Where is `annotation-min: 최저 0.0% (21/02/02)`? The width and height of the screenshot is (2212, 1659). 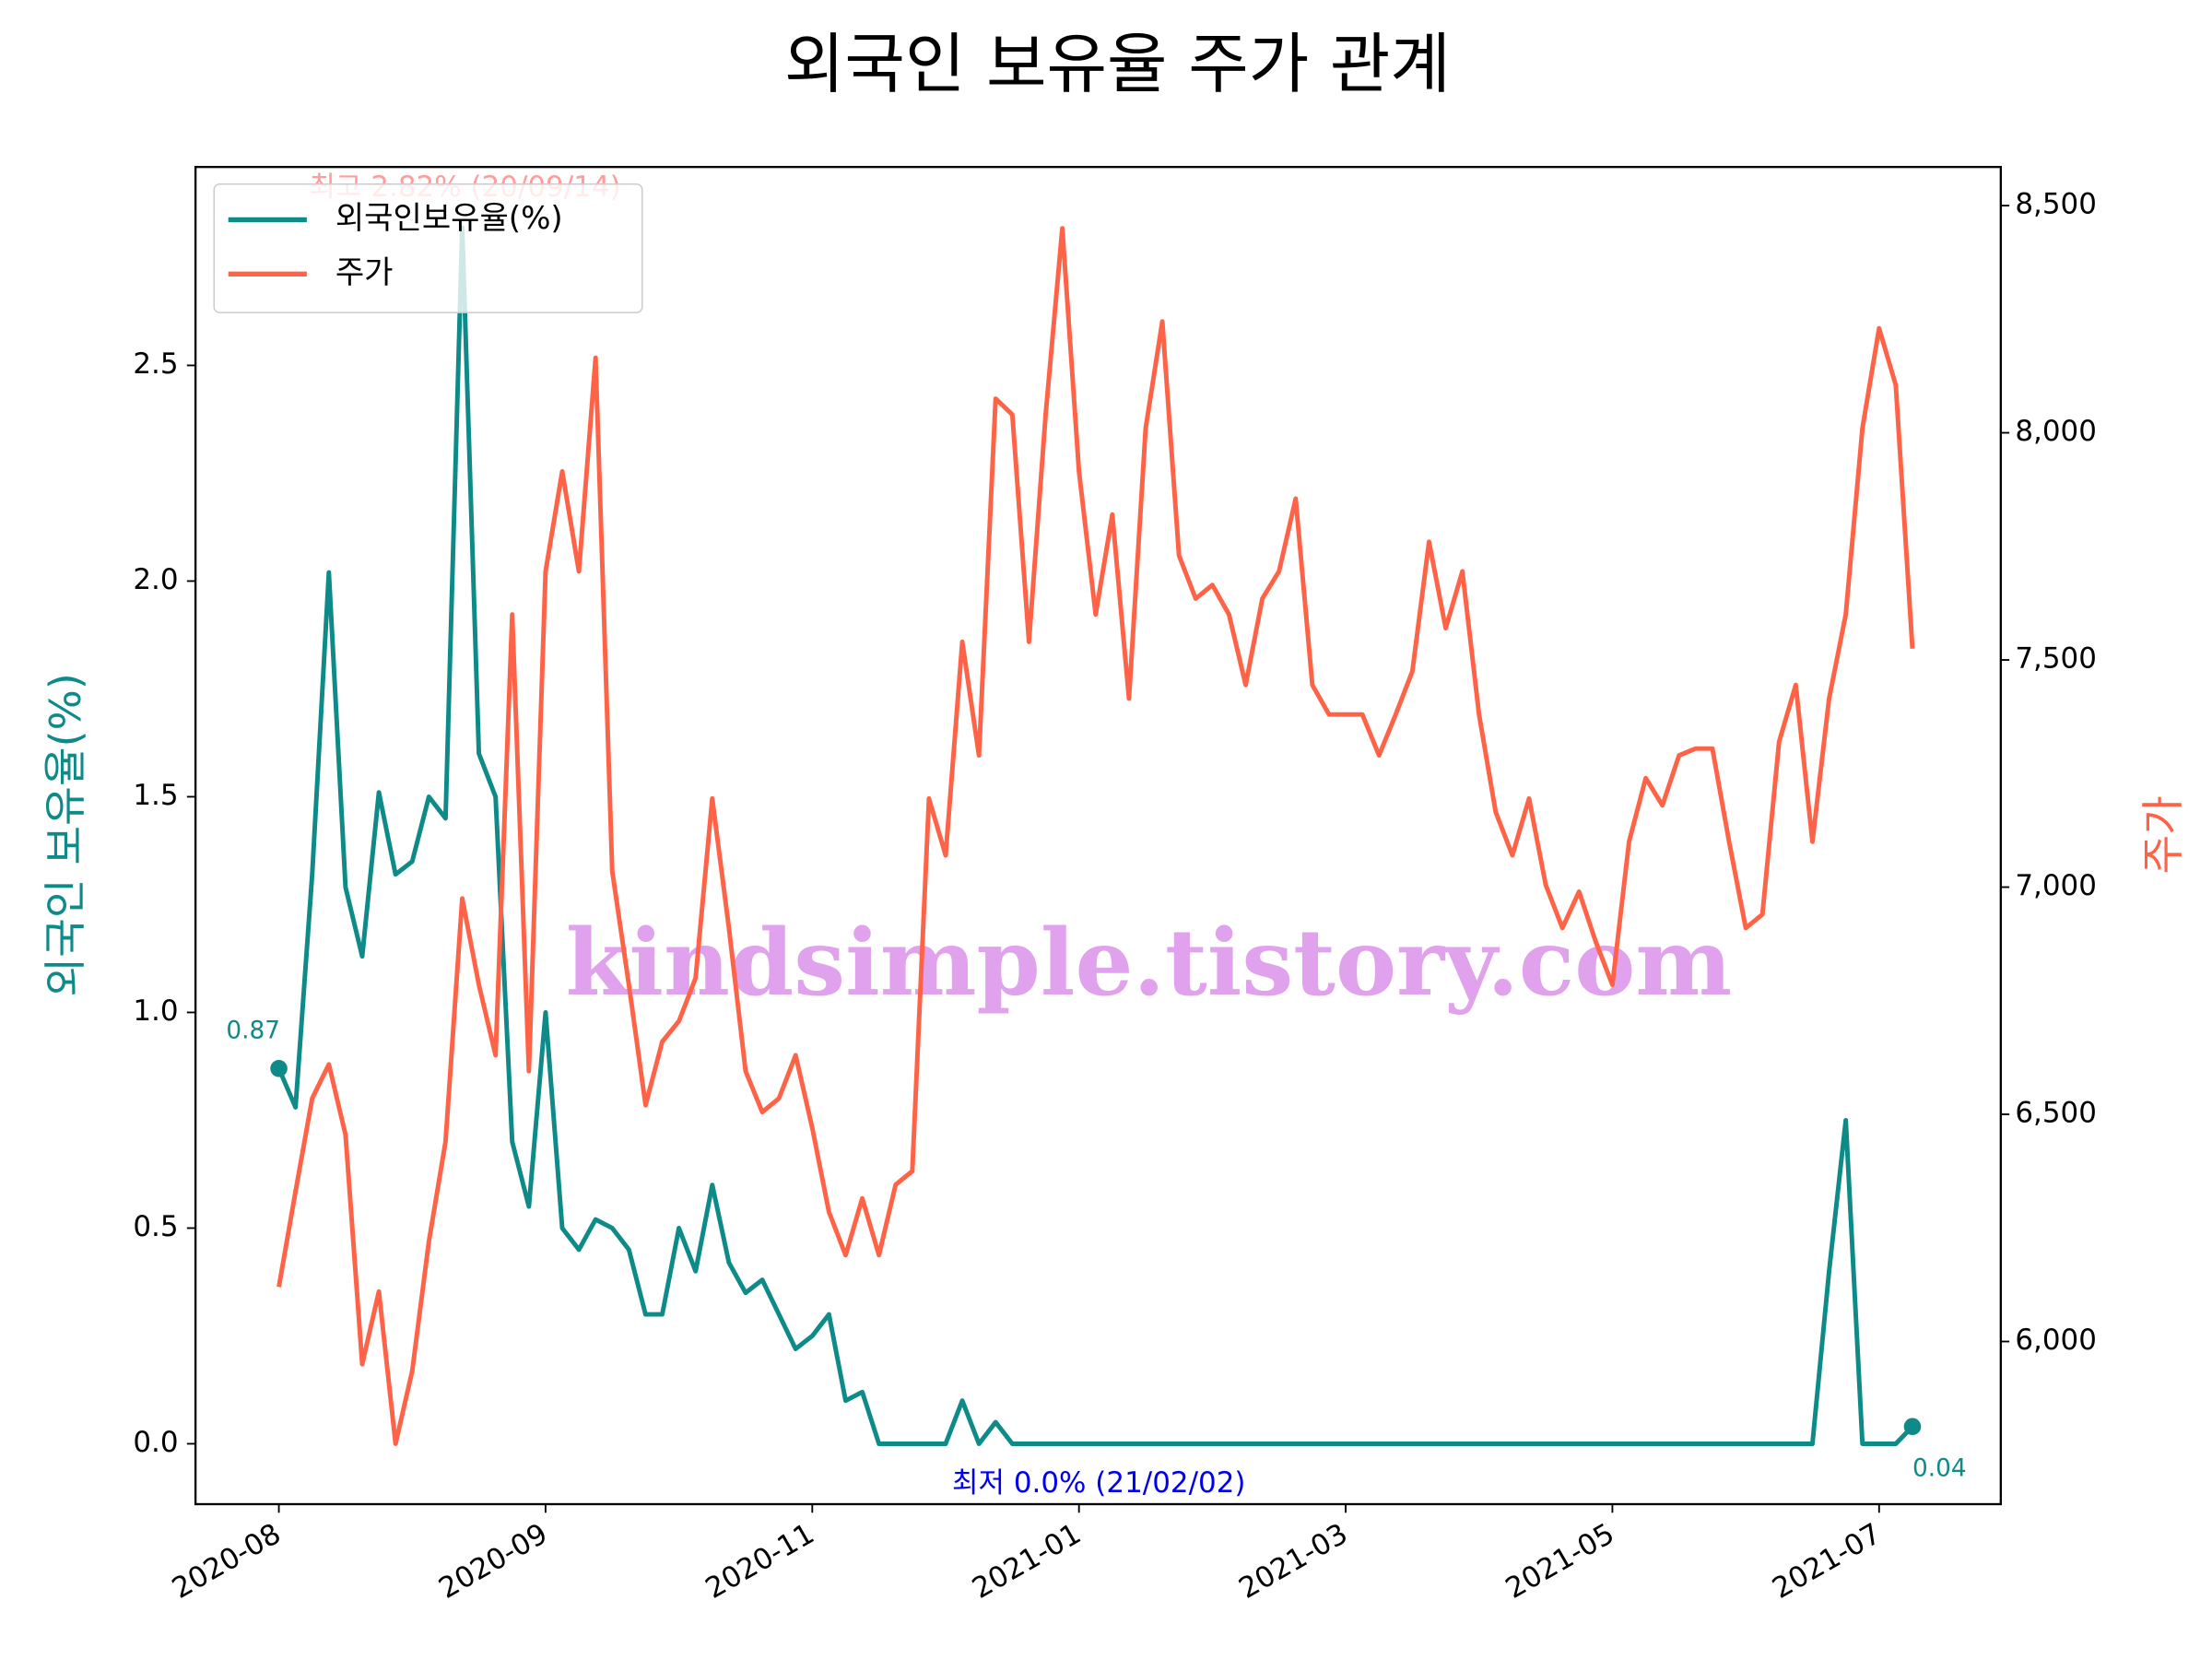
annotation-min: 최저 0.0% (21/02/02) is located at coordinates (1098, 1483).